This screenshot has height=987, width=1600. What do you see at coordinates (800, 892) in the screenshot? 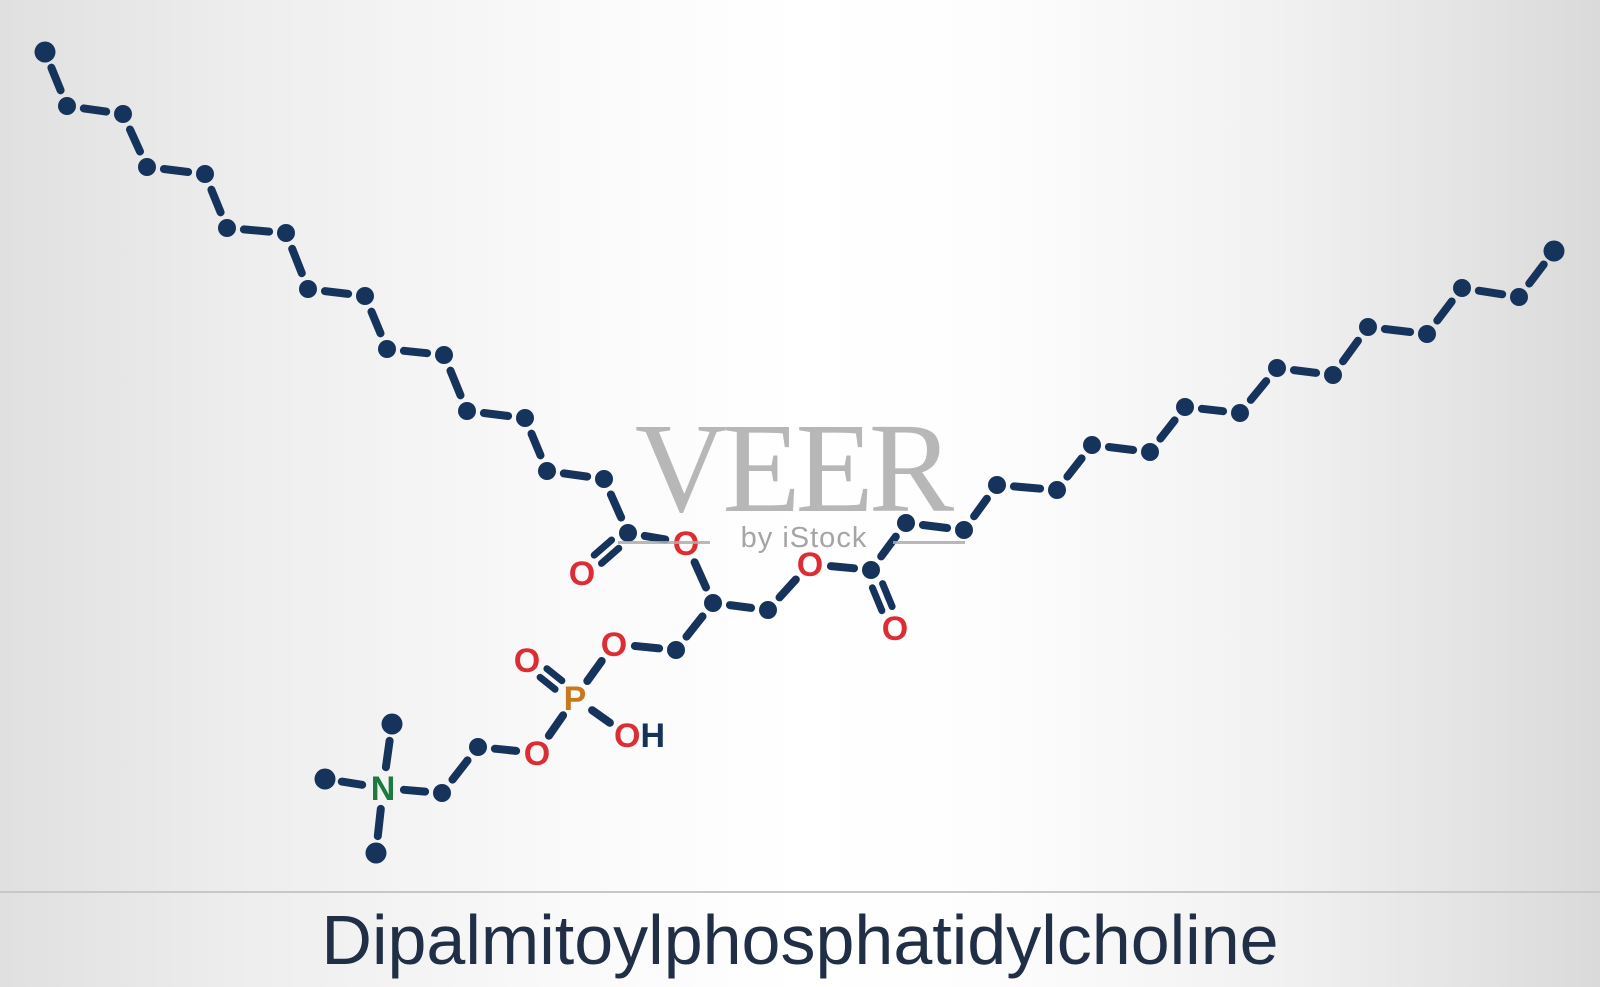
I see `footer-divider` at bounding box center [800, 892].